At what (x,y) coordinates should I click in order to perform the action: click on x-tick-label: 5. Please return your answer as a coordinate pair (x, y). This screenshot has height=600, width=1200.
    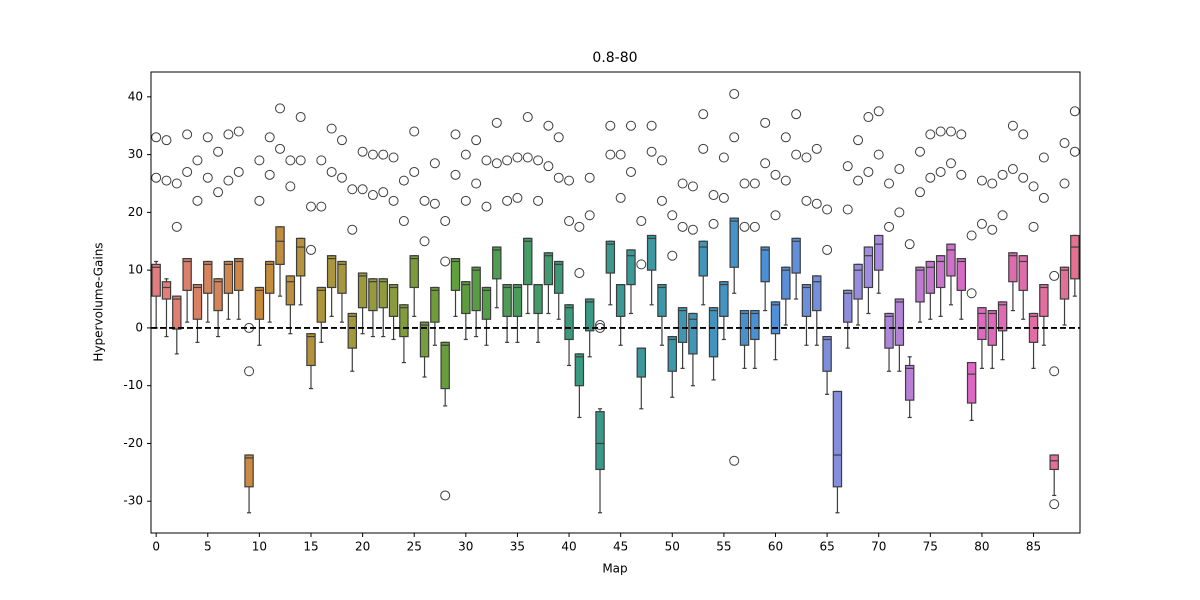
    Looking at the image, I should click on (208, 547).